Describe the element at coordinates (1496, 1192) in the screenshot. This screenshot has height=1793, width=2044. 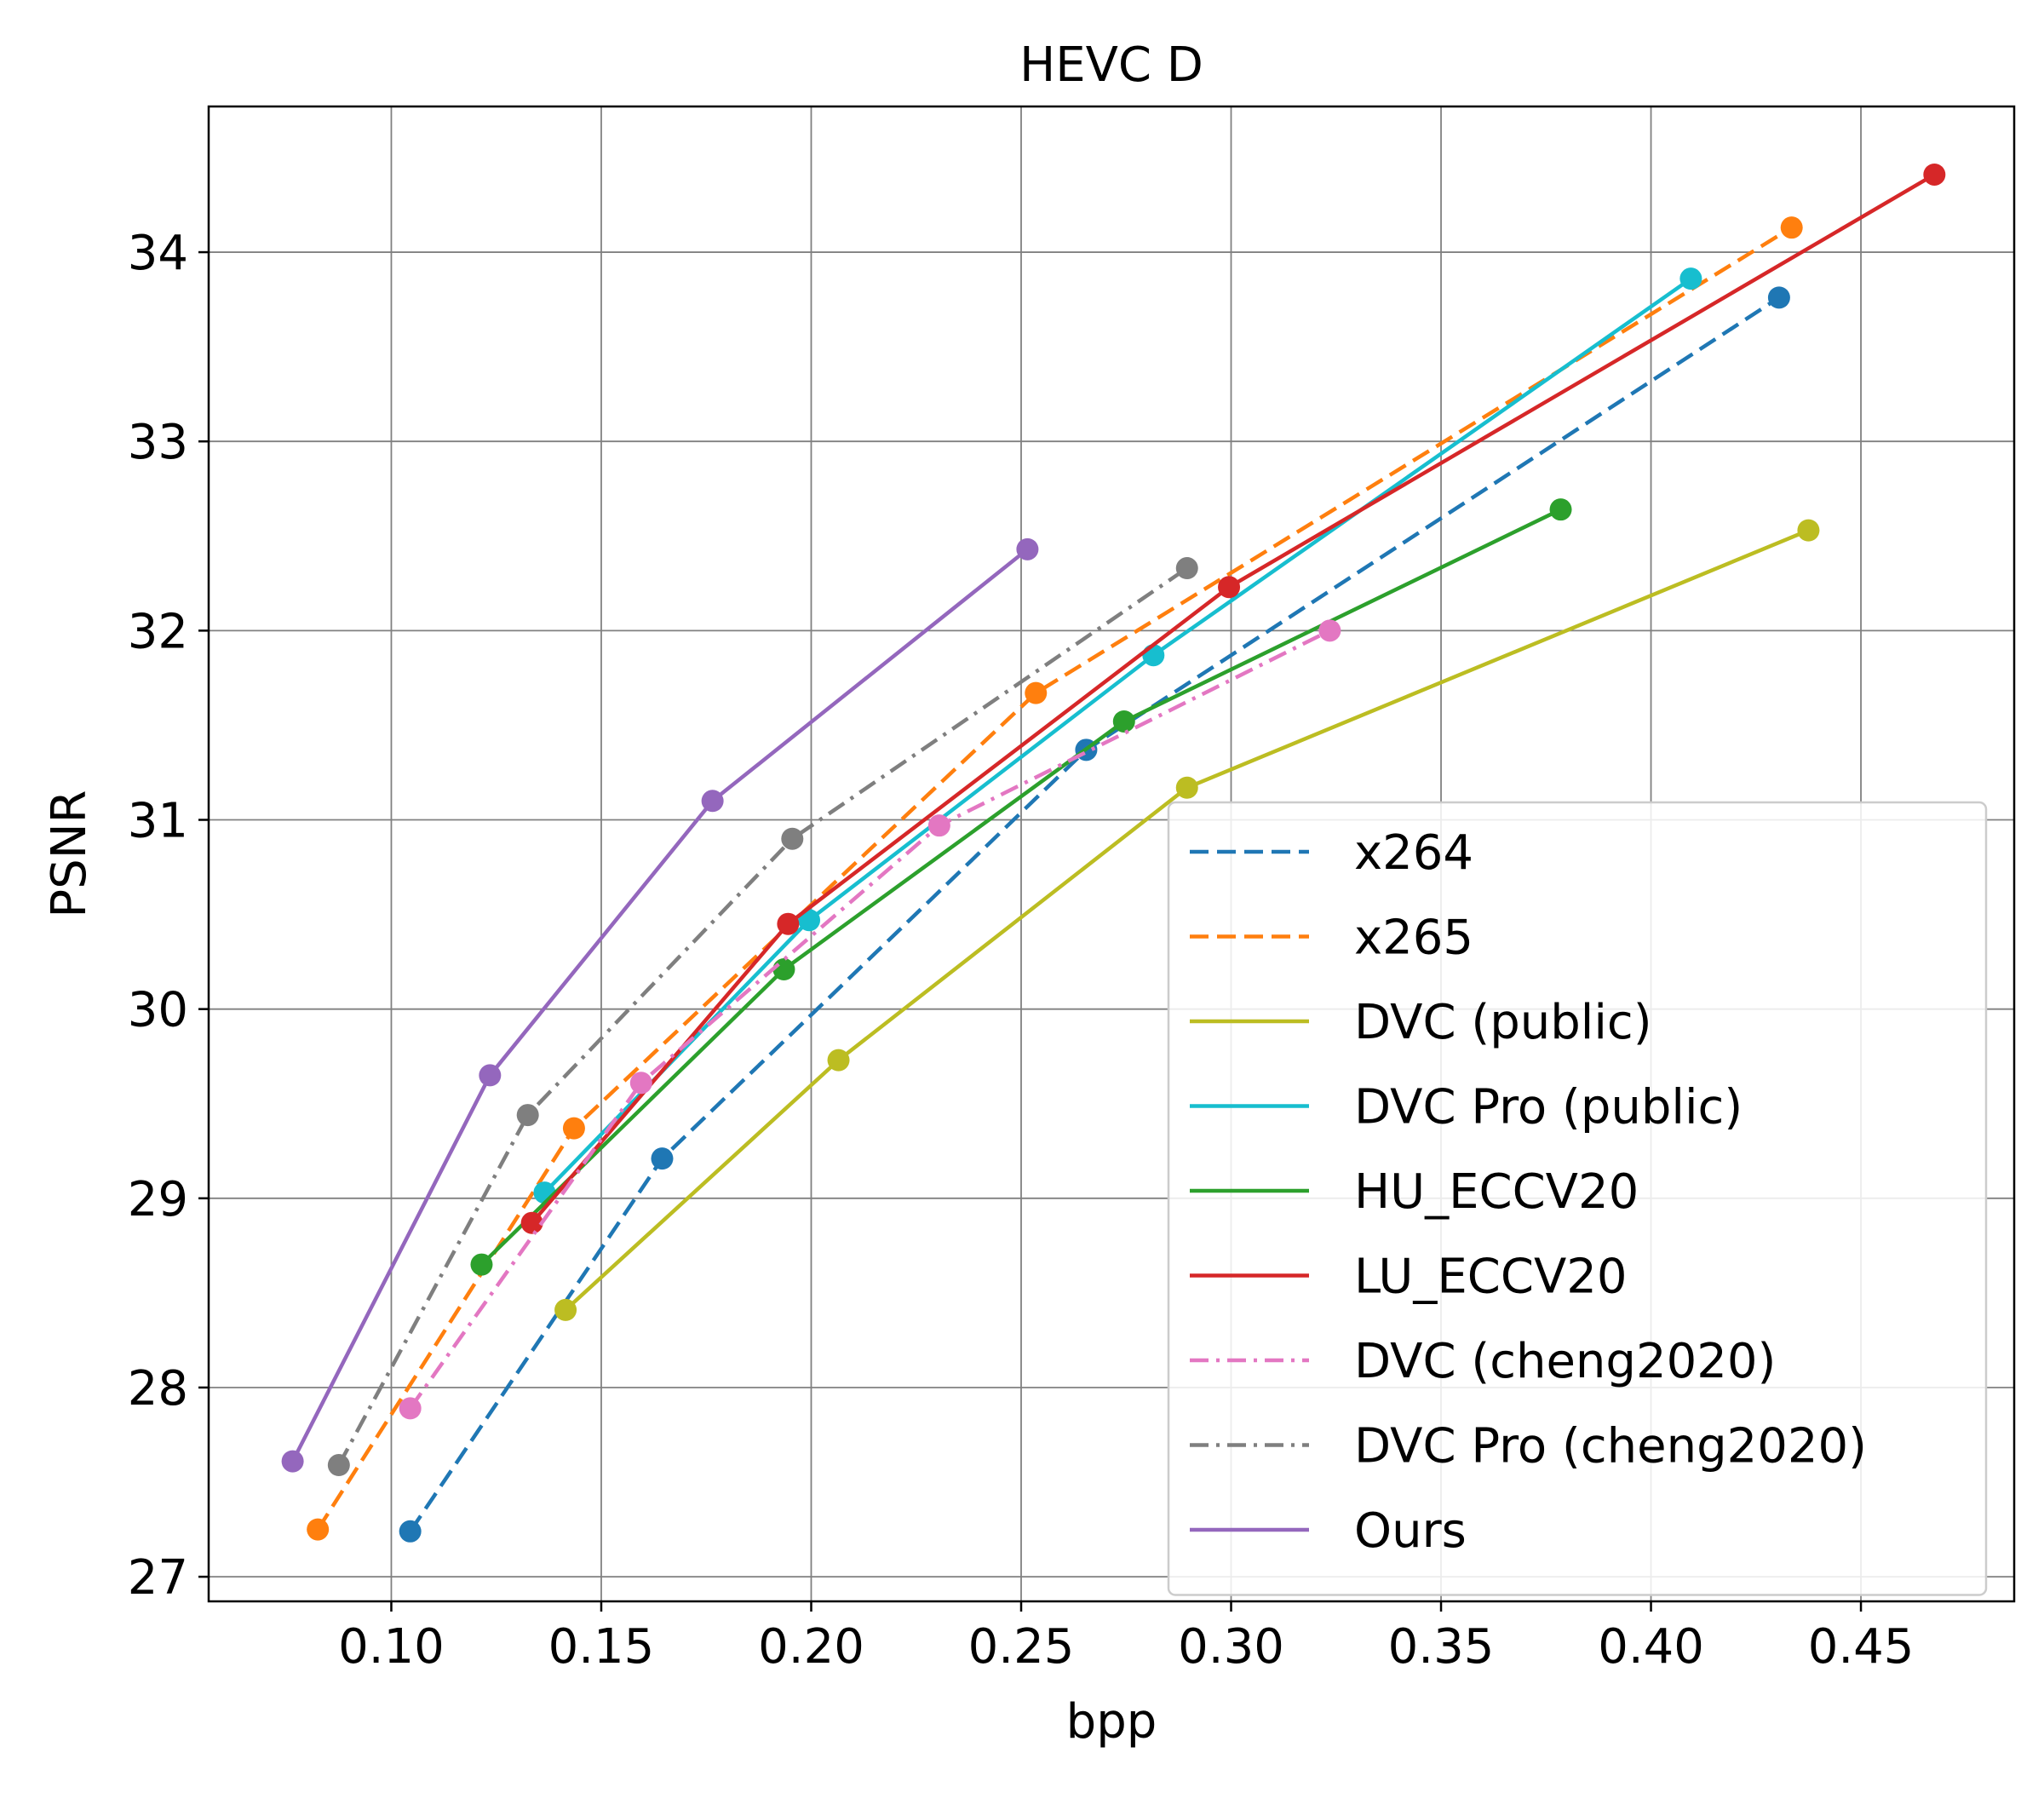
I see `legend-label: HU_ECCV20` at that location.